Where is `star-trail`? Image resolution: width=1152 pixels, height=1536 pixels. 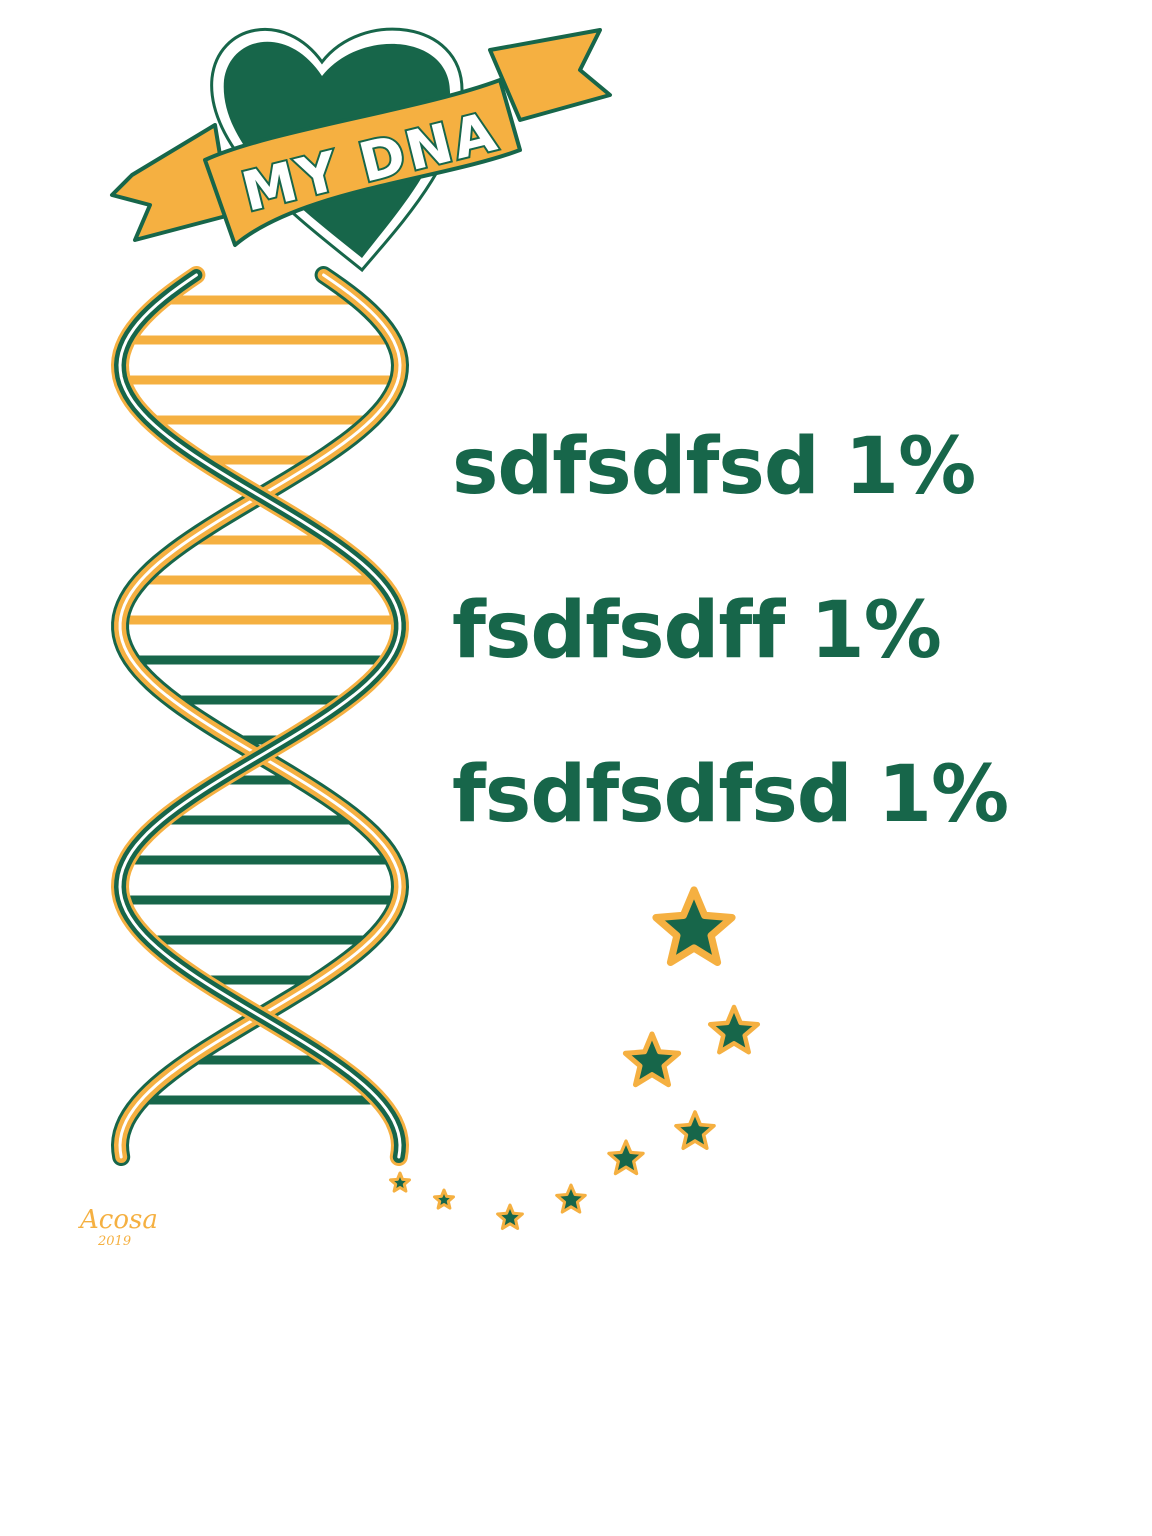
star-trail is located at coordinates (575, 1058).